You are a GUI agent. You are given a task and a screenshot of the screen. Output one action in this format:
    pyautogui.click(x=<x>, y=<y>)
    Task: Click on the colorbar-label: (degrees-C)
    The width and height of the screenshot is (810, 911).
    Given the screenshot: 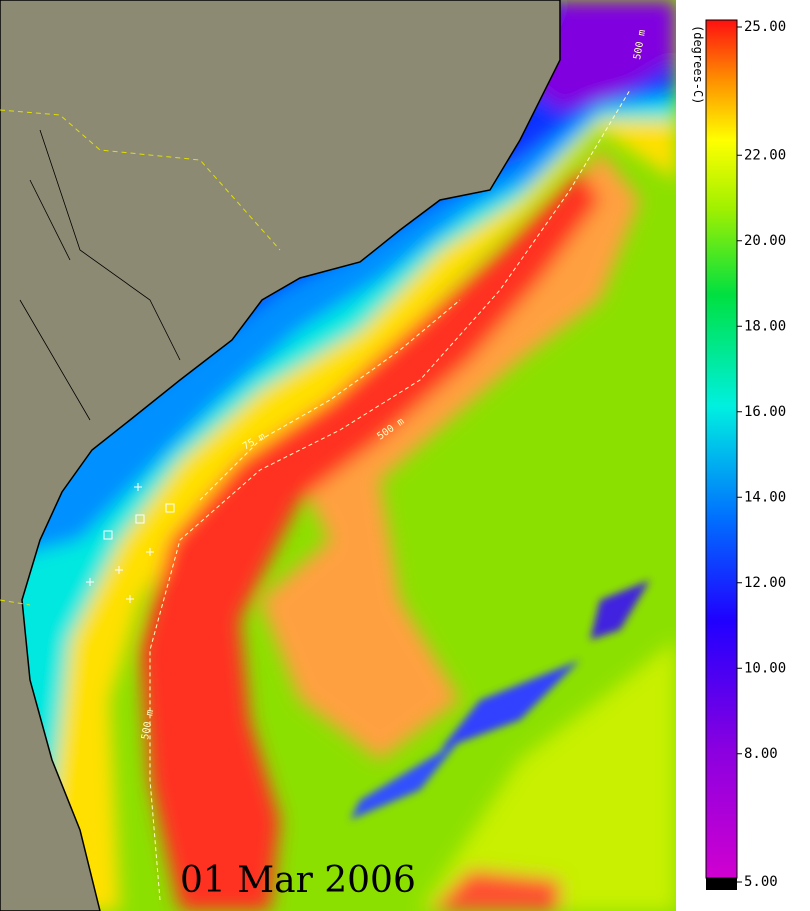 What is the action you would take?
    pyautogui.click(x=698, y=64)
    